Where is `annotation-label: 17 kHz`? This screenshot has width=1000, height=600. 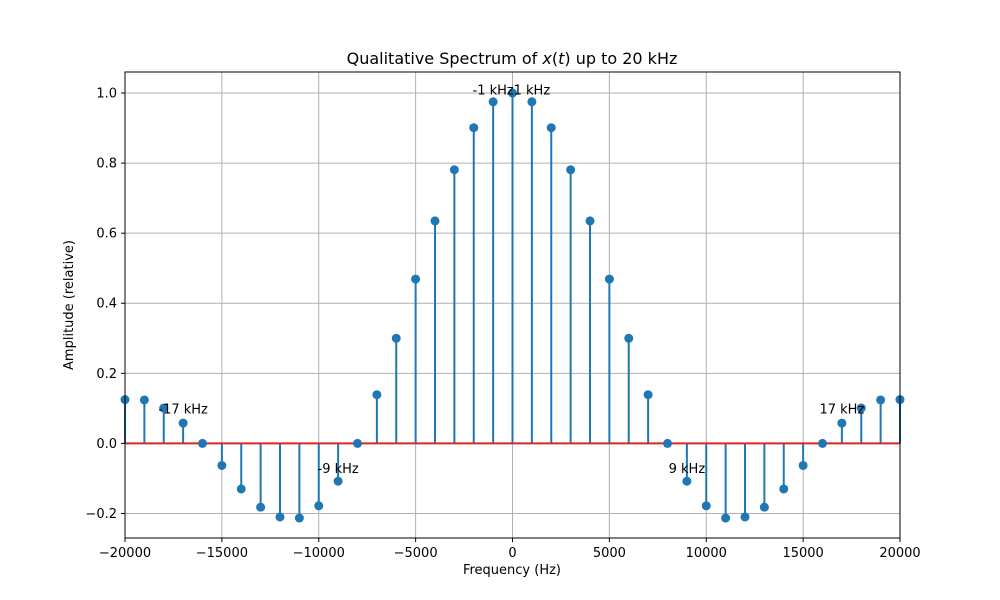
annotation-label: 17 kHz is located at coordinates (841, 409).